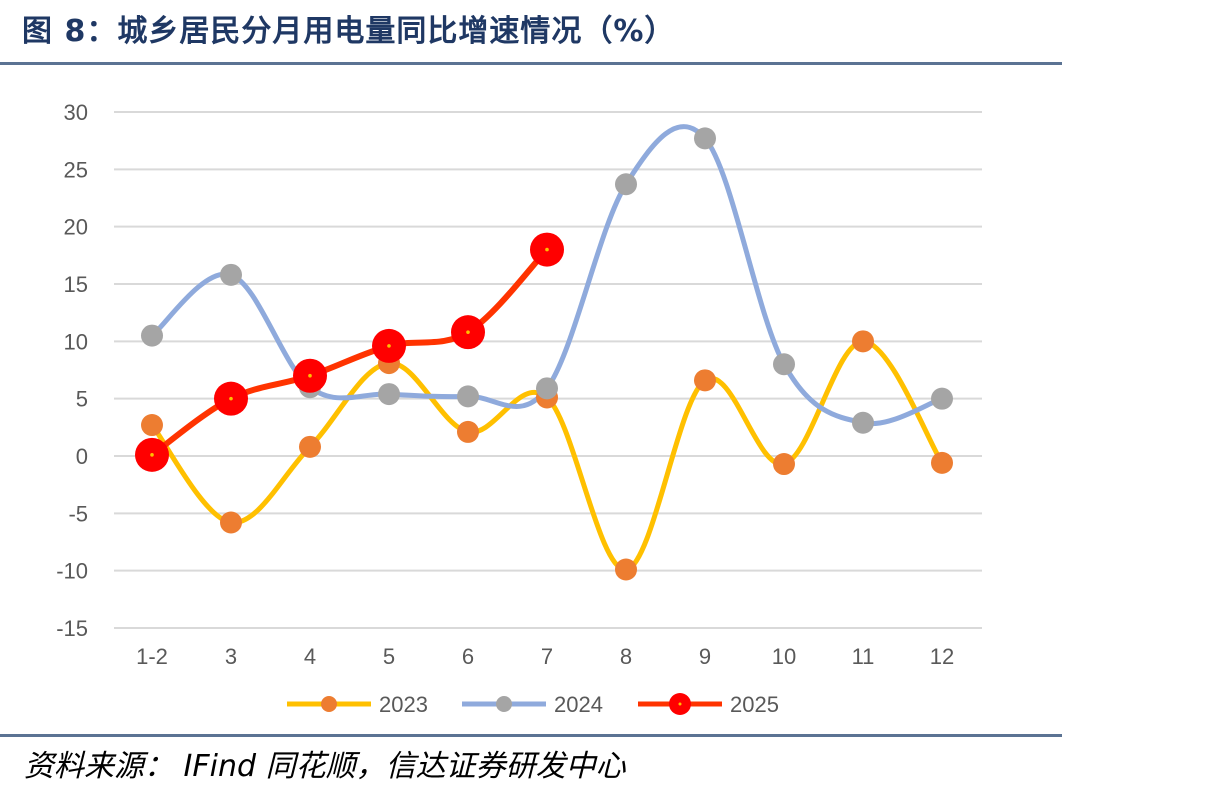 Image resolution: width=1214 pixels, height=792 pixels. Describe the element at coordinates (78, 513) in the screenshot. I see `y-tick-label: -5` at that location.